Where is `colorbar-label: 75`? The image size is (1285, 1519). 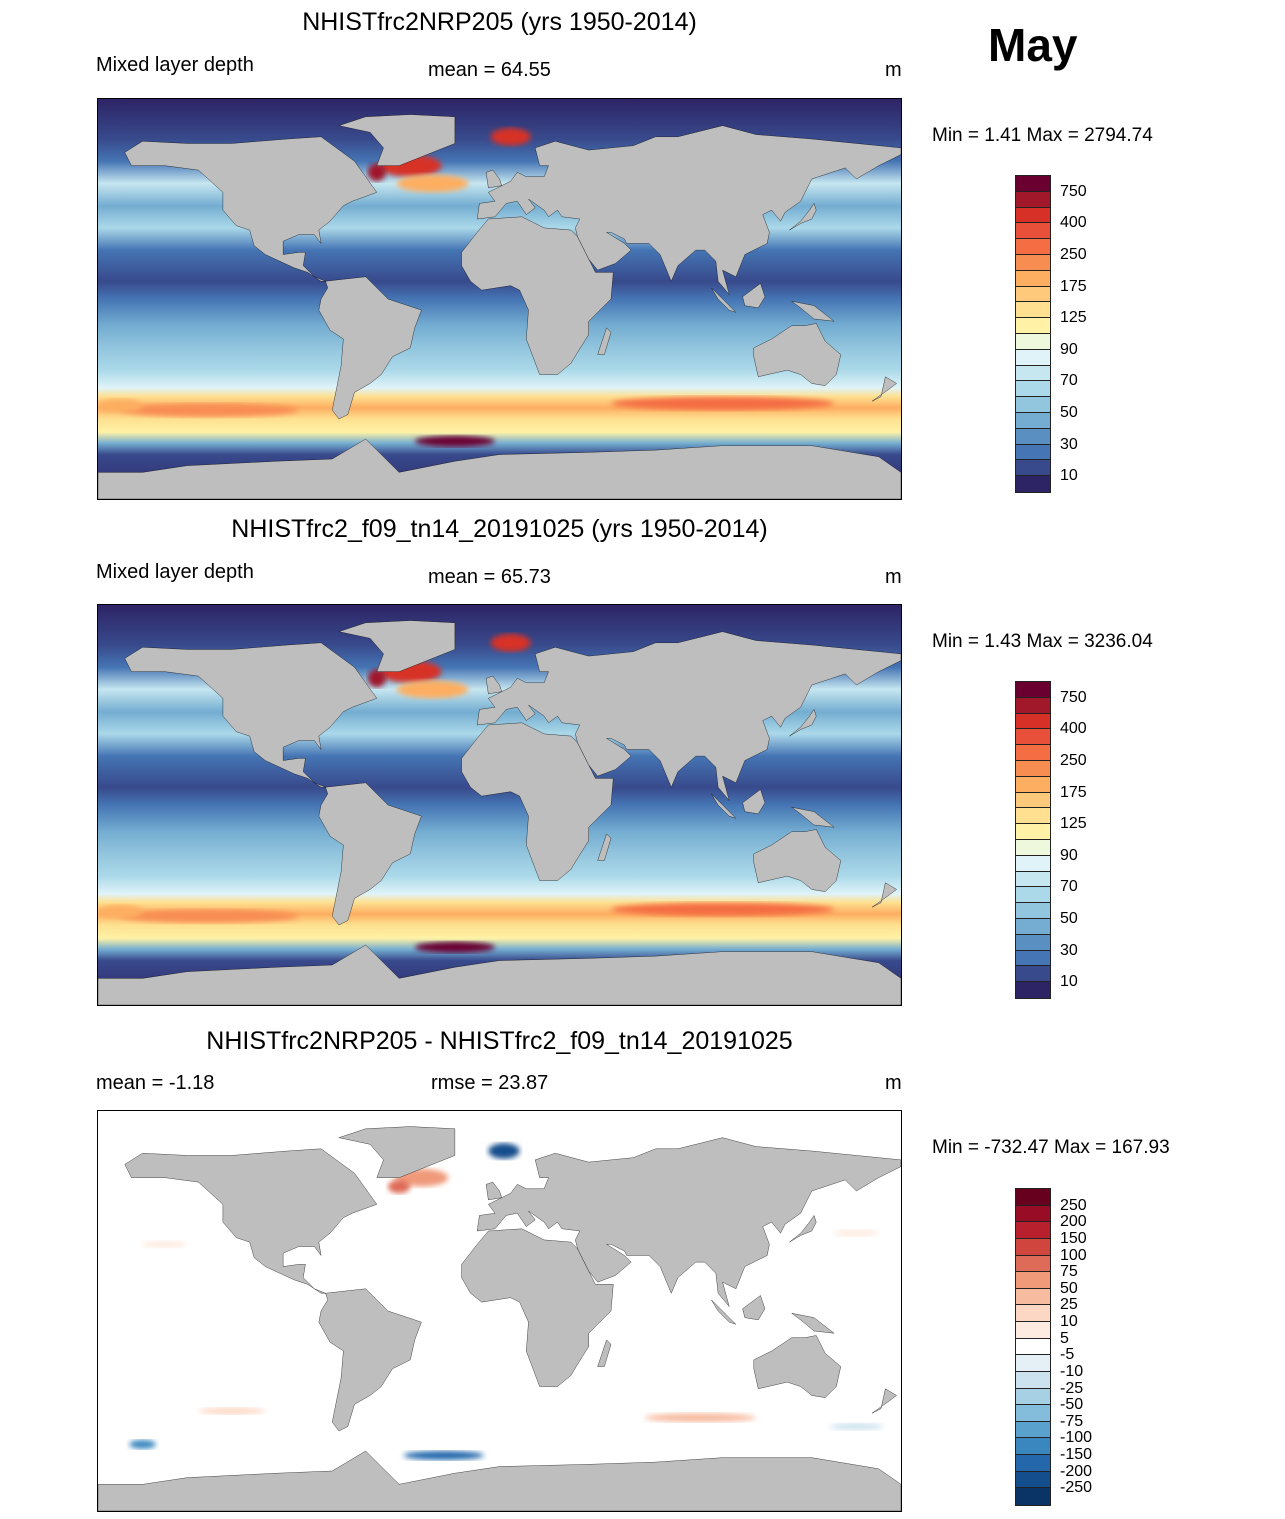 colorbar-label: 75 is located at coordinates (1069, 1272).